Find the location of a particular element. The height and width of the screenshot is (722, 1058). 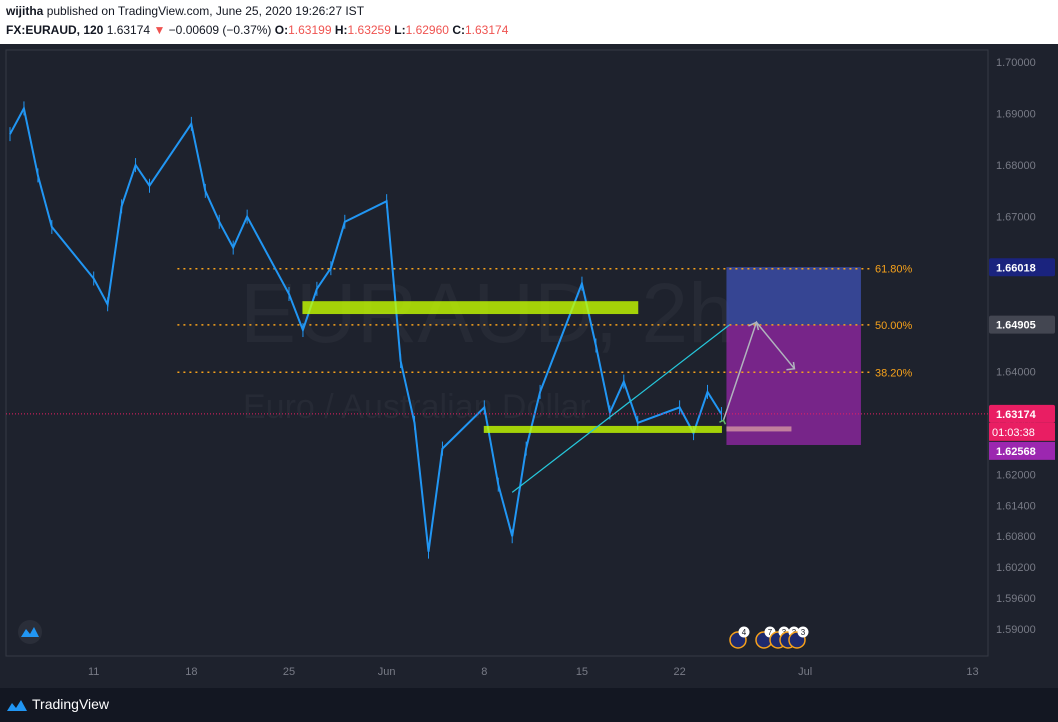

y-tick-label: 1.59600 is located at coordinates (1016, 599).